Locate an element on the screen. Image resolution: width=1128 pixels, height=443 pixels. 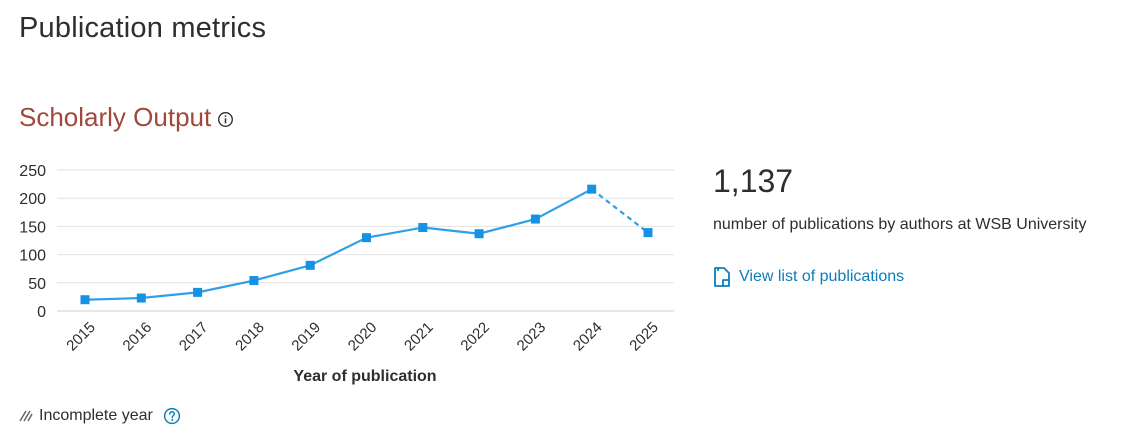
page-title: Publication metrics is located at coordinates (143, 28).